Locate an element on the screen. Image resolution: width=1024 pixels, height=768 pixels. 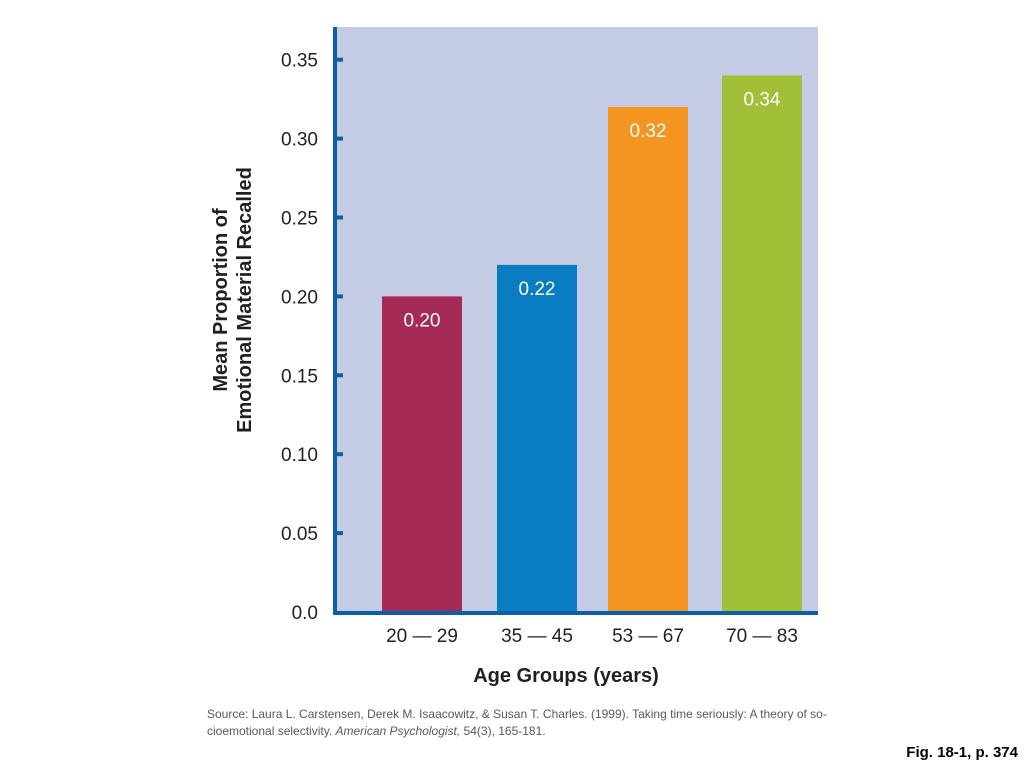
bar-value-label: 0.32 is located at coordinates (648, 131).